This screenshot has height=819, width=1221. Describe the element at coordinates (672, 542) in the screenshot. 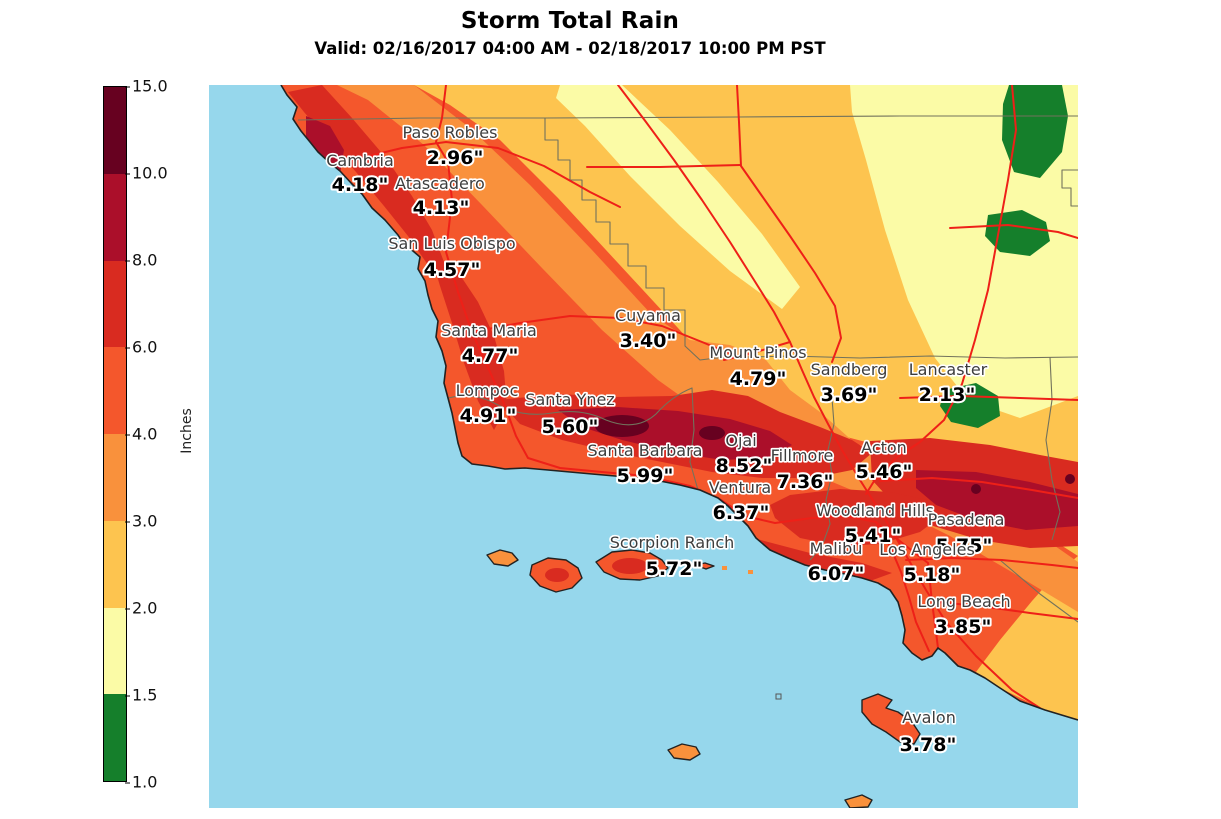

I see `city-name: Scorpion Ranch` at that location.